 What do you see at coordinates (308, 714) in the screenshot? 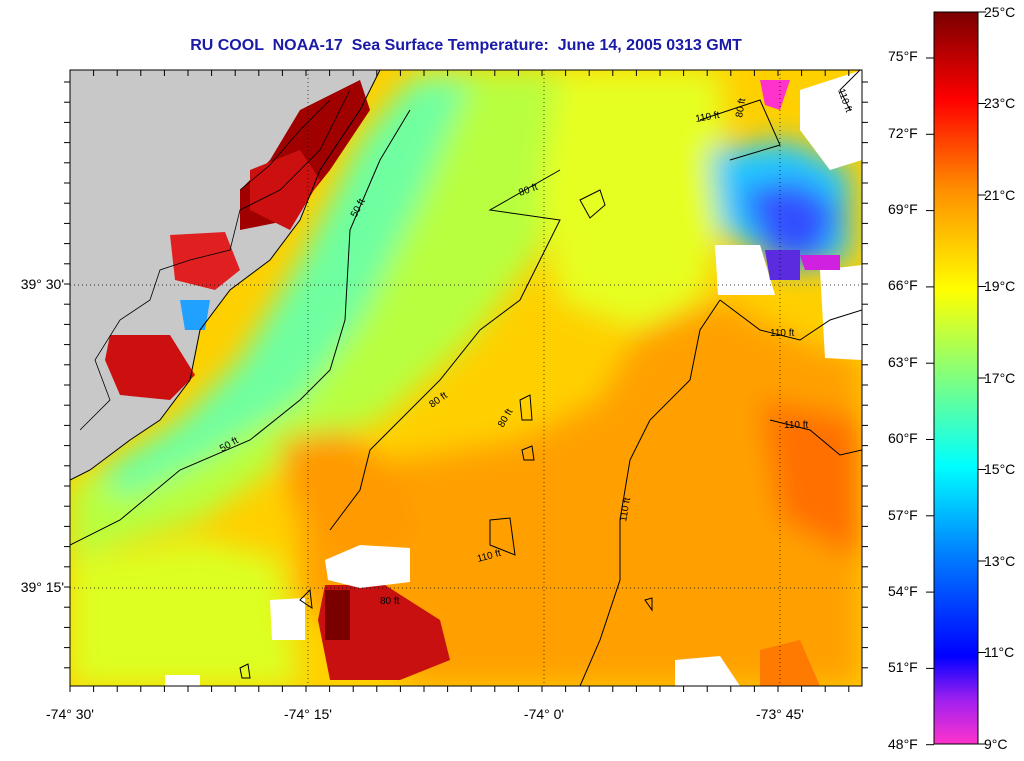
I see `lon-label: -74° 15'` at bounding box center [308, 714].